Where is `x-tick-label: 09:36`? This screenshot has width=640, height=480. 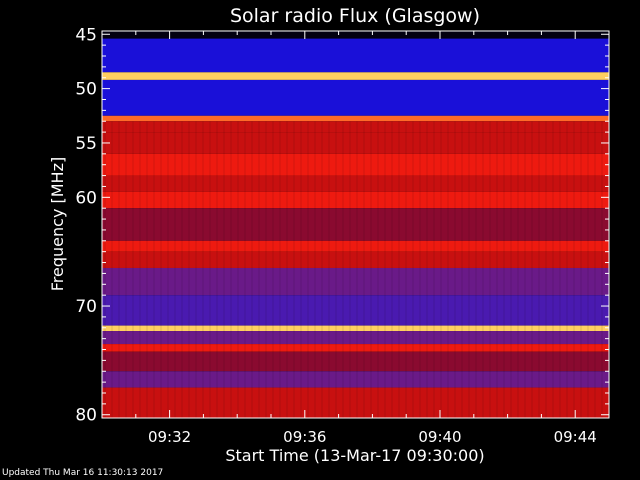 x-tick-label: 09:36 is located at coordinates (304, 437).